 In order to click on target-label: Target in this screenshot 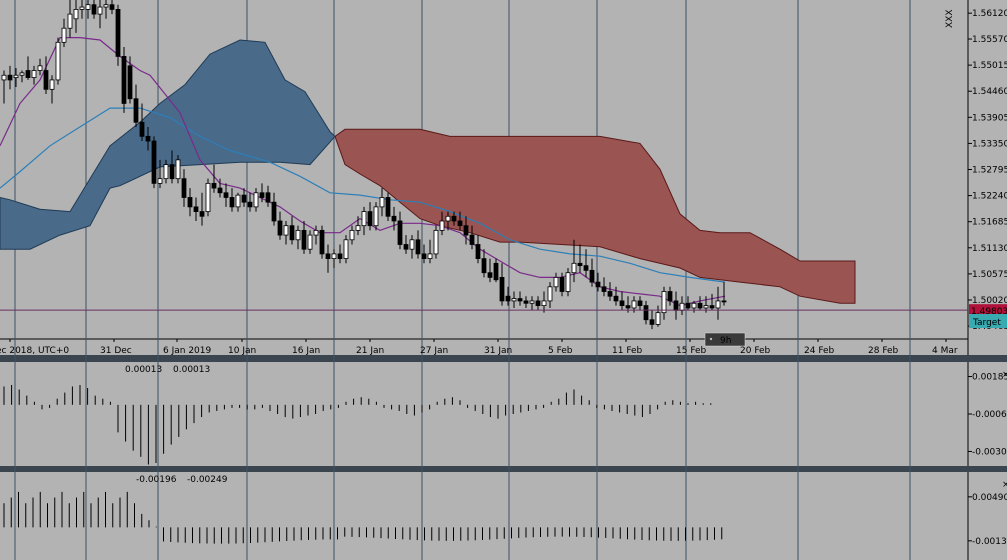, I will do `click(986, 323)`.